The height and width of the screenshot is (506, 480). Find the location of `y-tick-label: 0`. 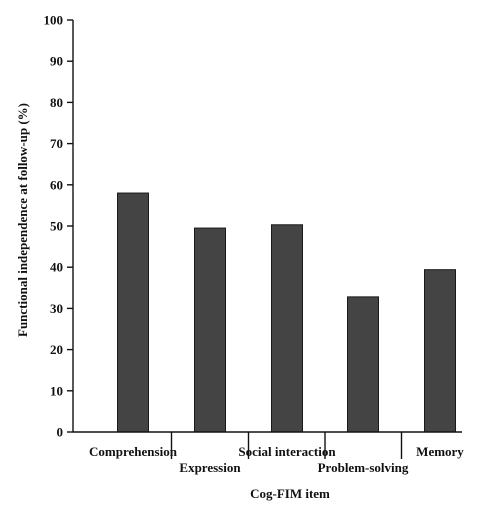

y-tick-label: 0 is located at coordinates (60, 432).